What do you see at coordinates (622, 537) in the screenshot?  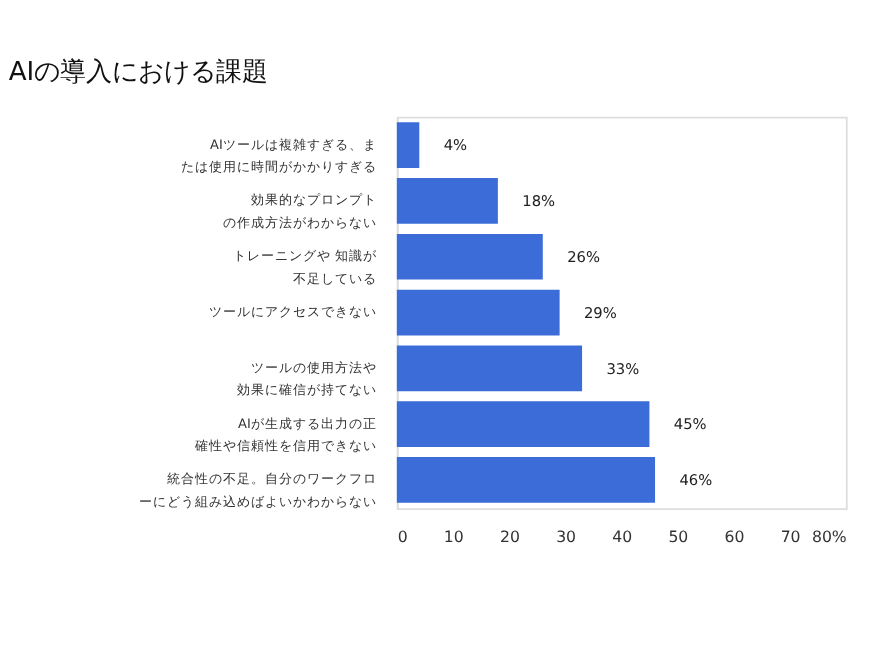 I see `x-tick-label: 40` at bounding box center [622, 537].